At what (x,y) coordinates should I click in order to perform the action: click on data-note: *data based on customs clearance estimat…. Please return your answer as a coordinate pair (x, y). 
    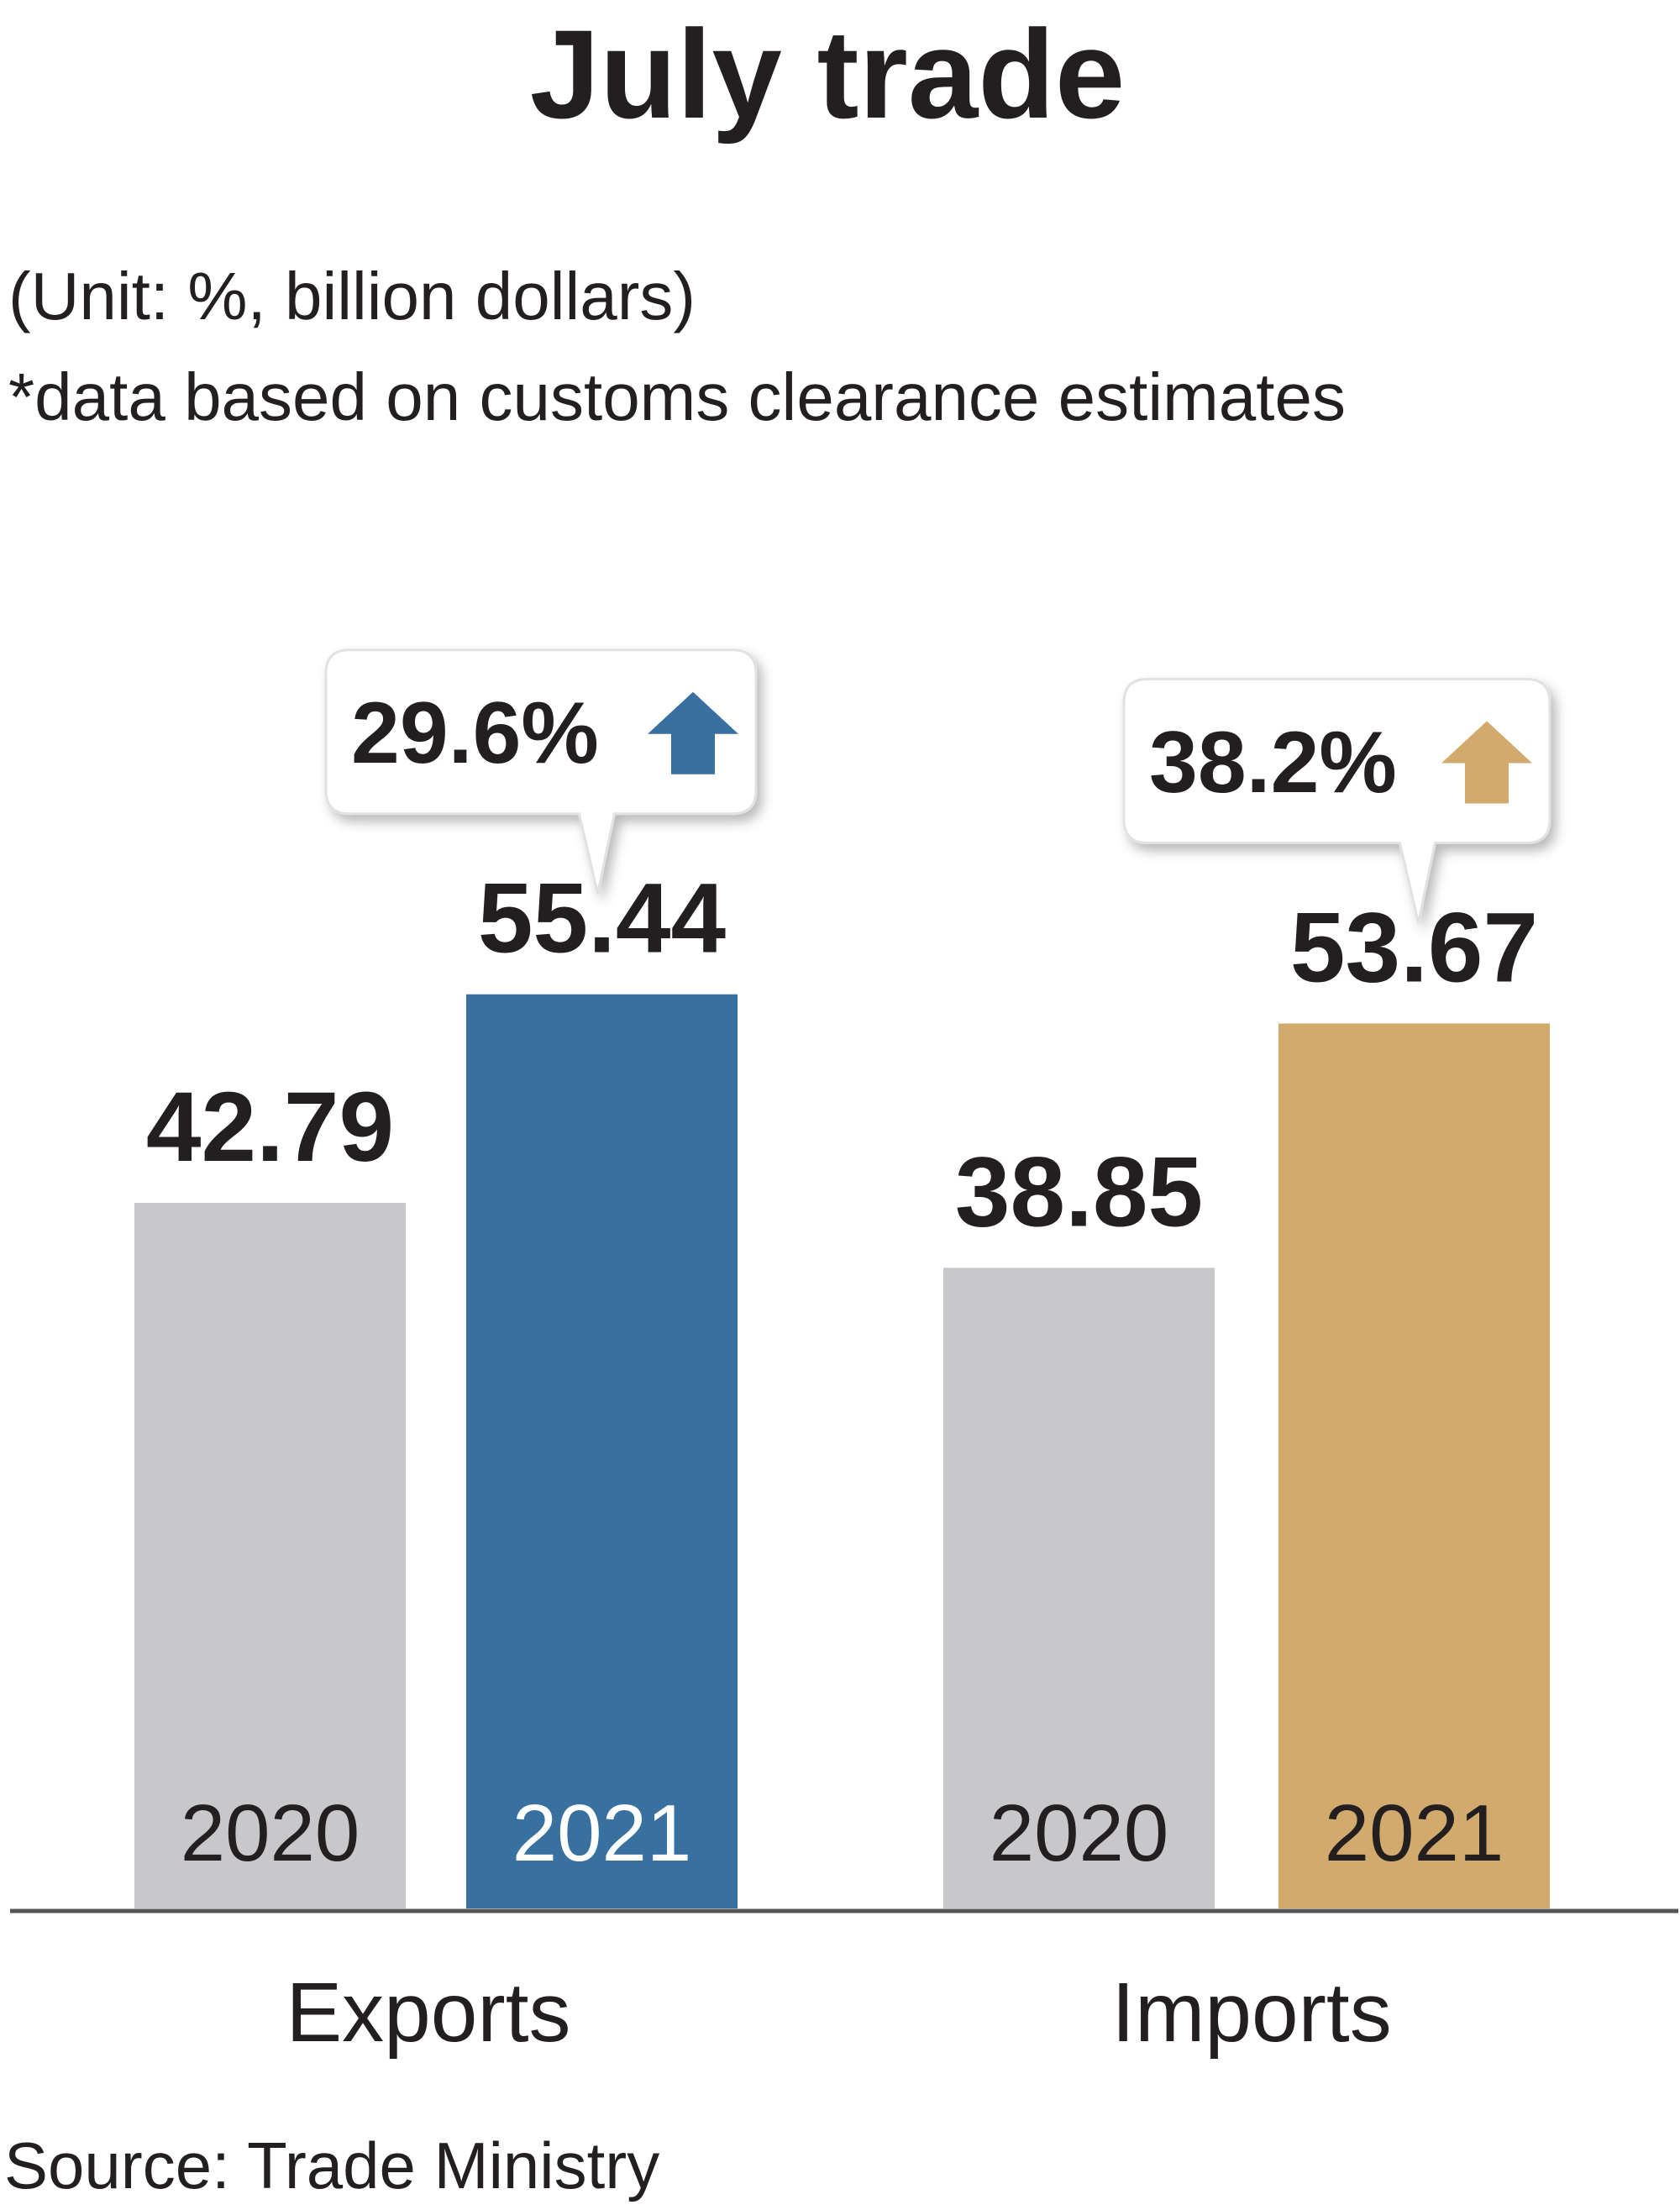
    Looking at the image, I should click on (677, 397).